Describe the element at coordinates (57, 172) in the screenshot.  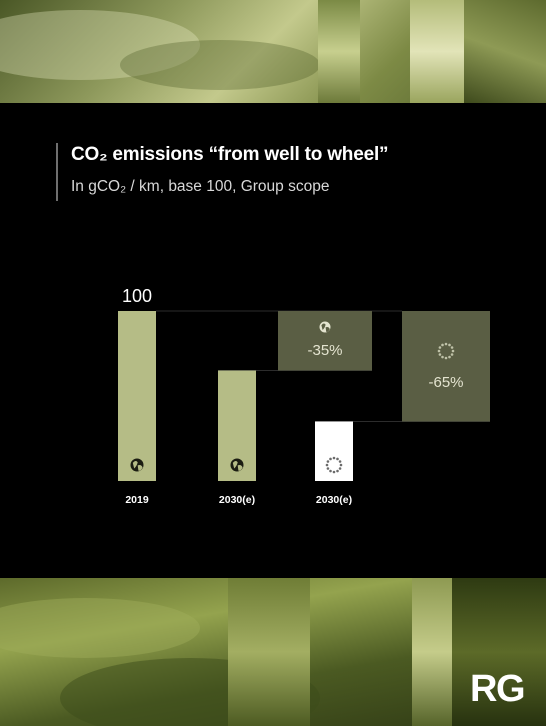
I see `title-accent-line` at that location.